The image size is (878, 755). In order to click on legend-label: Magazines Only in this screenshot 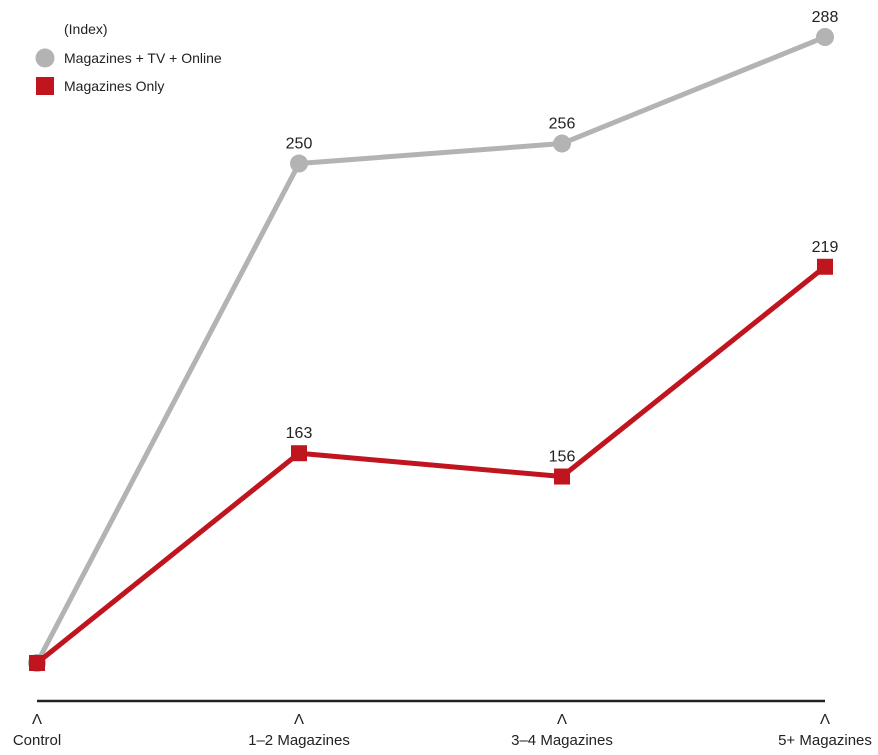, I will do `click(114, 86)`.